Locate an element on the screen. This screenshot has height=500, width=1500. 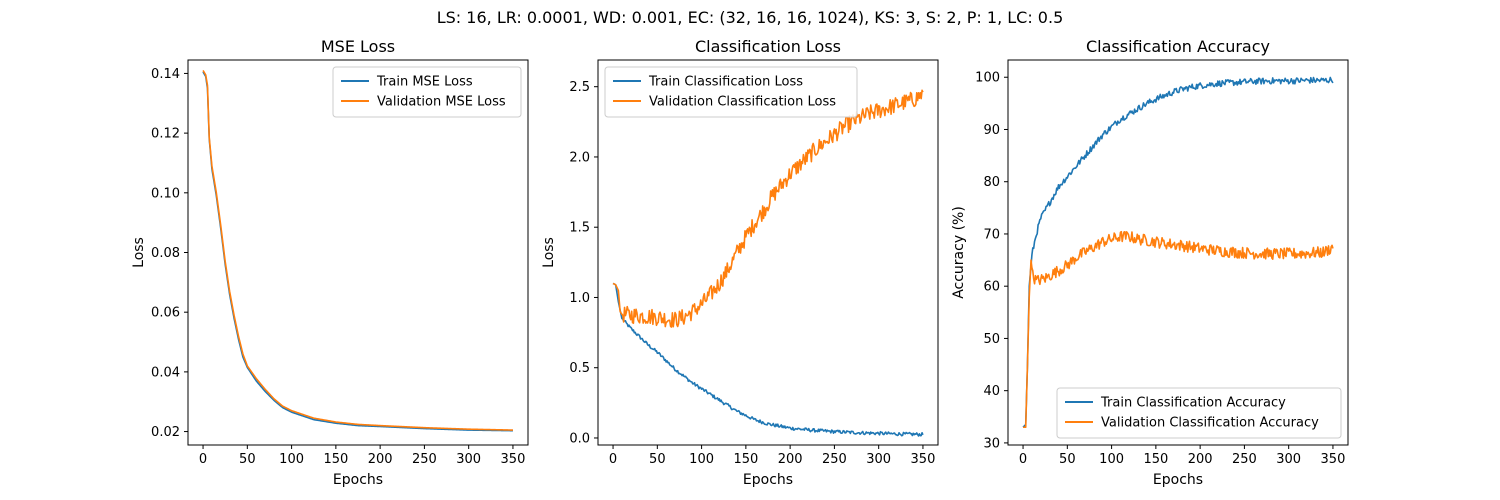
y-tick-label: 0.12 is located at coordinates (165, 134).